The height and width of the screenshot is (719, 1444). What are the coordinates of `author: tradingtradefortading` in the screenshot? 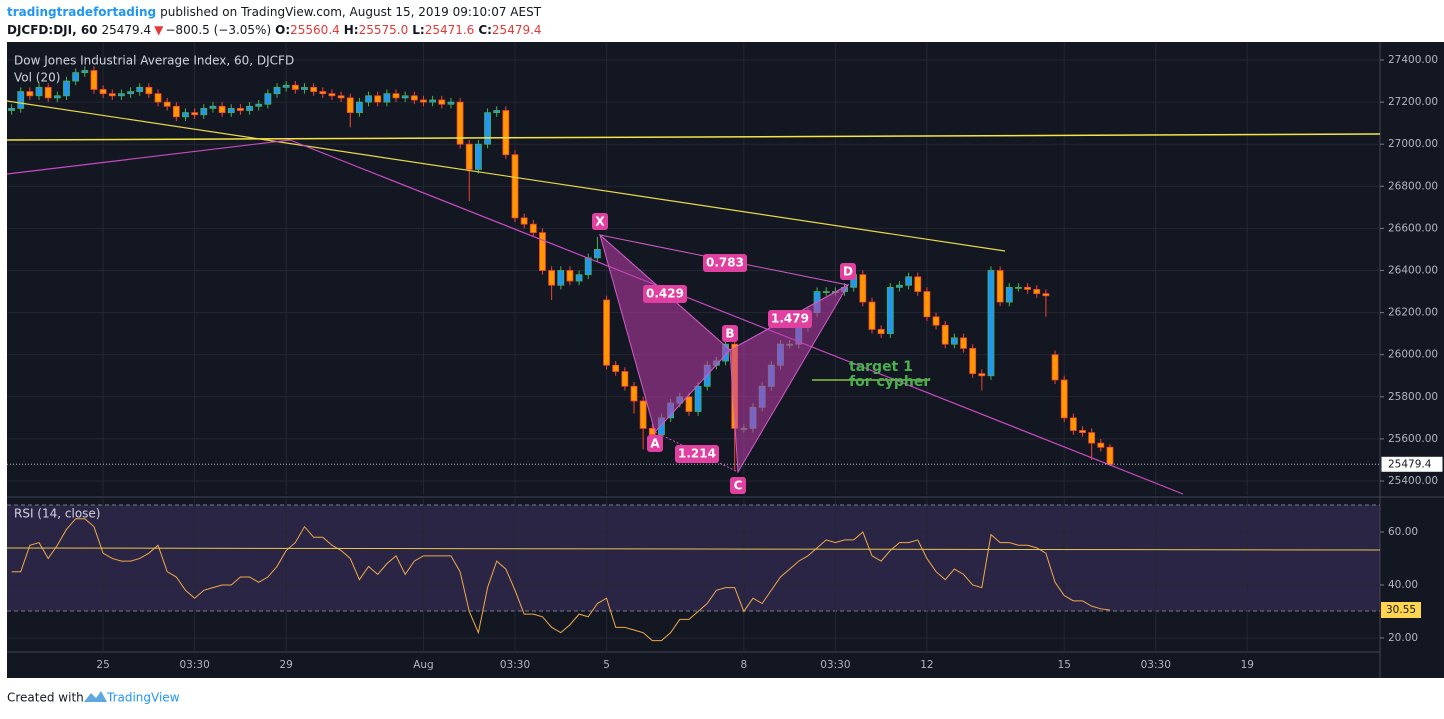 It's located at (81, 12).